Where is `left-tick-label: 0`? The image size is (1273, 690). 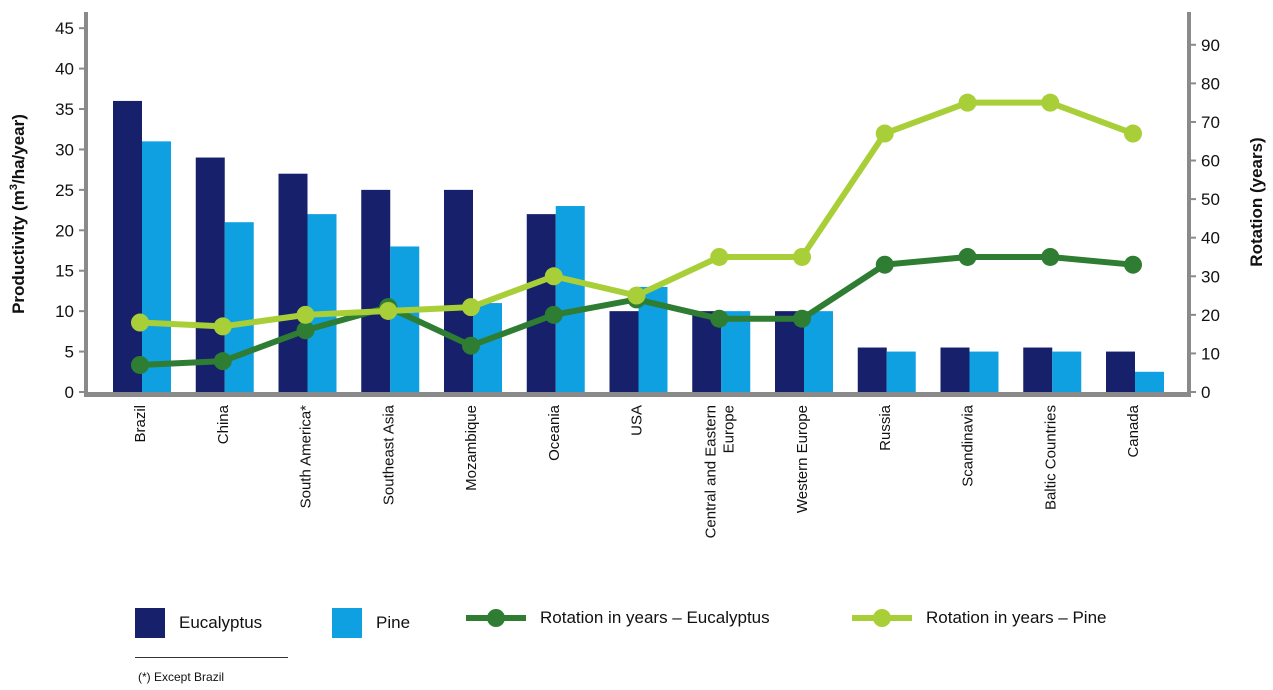
left-tick-label: 0 is located at coordinates (69, 392).